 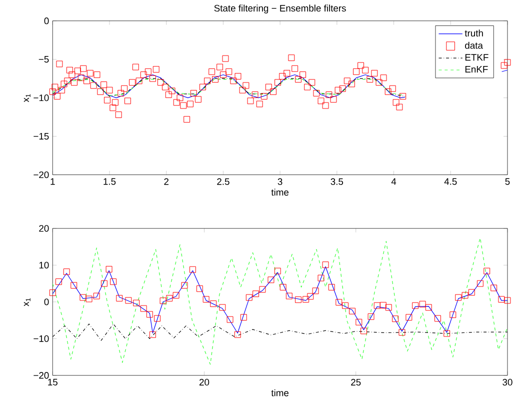 What do you see at coordinates (280, 9) in the screenshot?
I see `chart-title: State filtering − Ensemble filters` at bounding box center [280, 9].